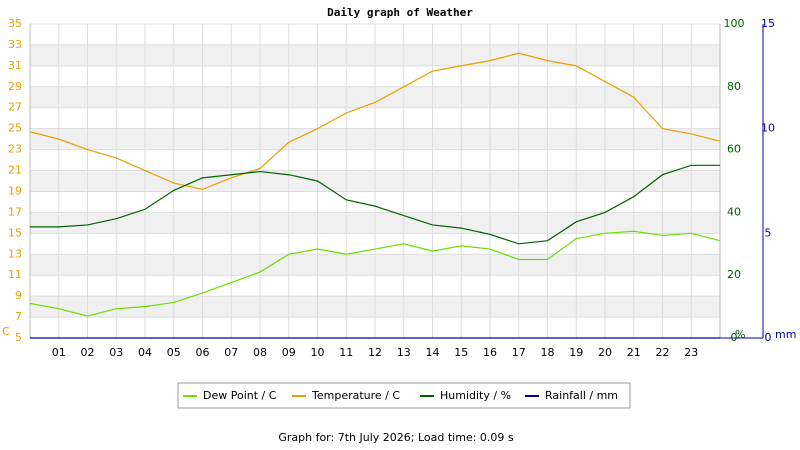  What do you see at coordinates (404, 395) in the screenshot?
I see `legend-box` at bounding box center [404, 395].